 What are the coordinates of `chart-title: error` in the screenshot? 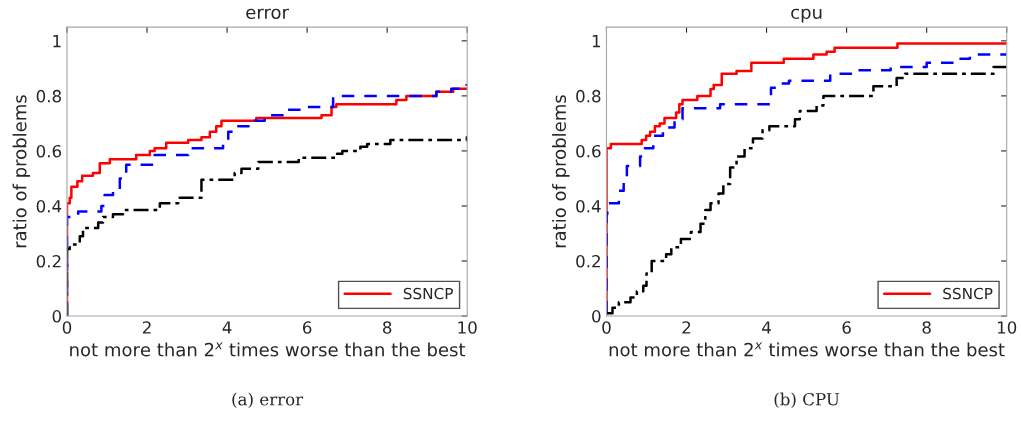 It's located at (267, 14).